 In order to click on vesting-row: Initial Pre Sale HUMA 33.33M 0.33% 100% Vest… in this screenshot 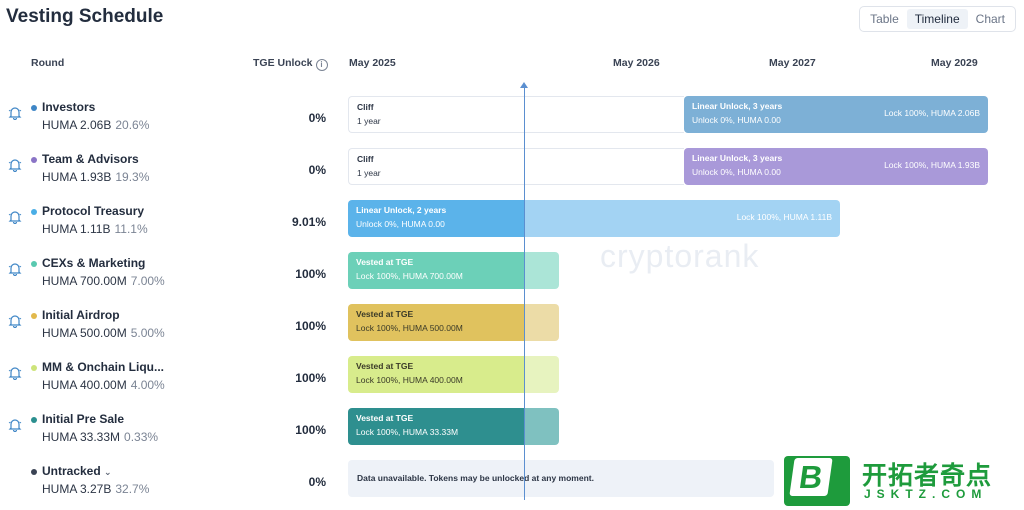, I will do `click(512, 434)`.